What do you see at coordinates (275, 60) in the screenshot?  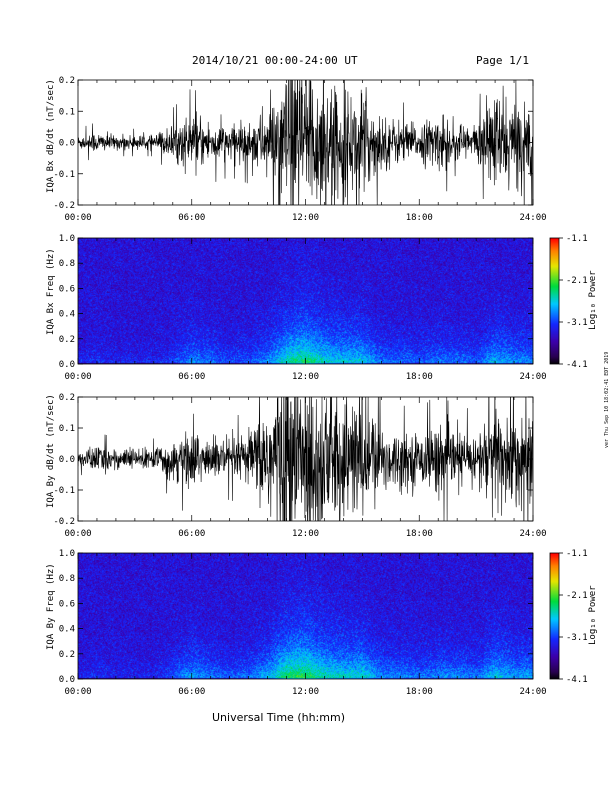 I see `page-title: 2014/10/21 00:00-24:00 UT` at bounding box center [275, 60].